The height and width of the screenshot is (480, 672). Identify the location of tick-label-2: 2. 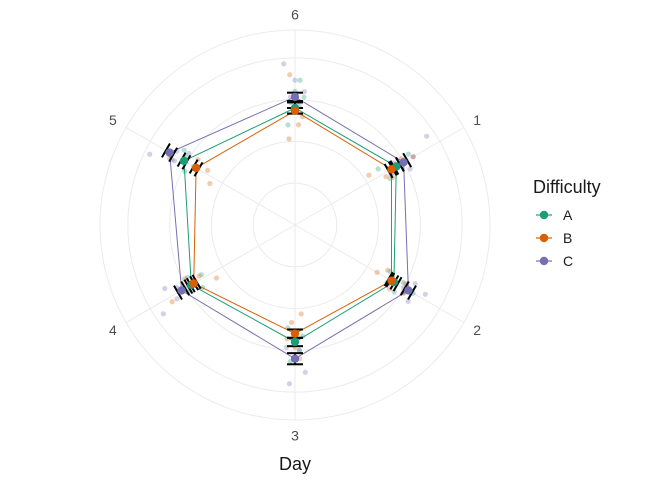
(477, 330).